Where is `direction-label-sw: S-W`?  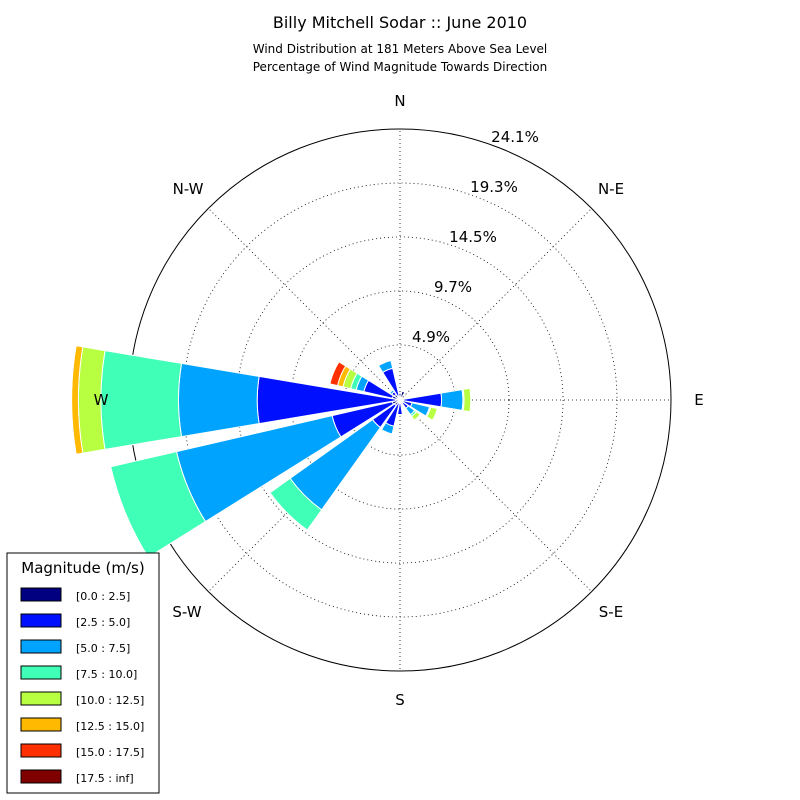
direction-label-sw: S-W is located at coordinates (186, 612).